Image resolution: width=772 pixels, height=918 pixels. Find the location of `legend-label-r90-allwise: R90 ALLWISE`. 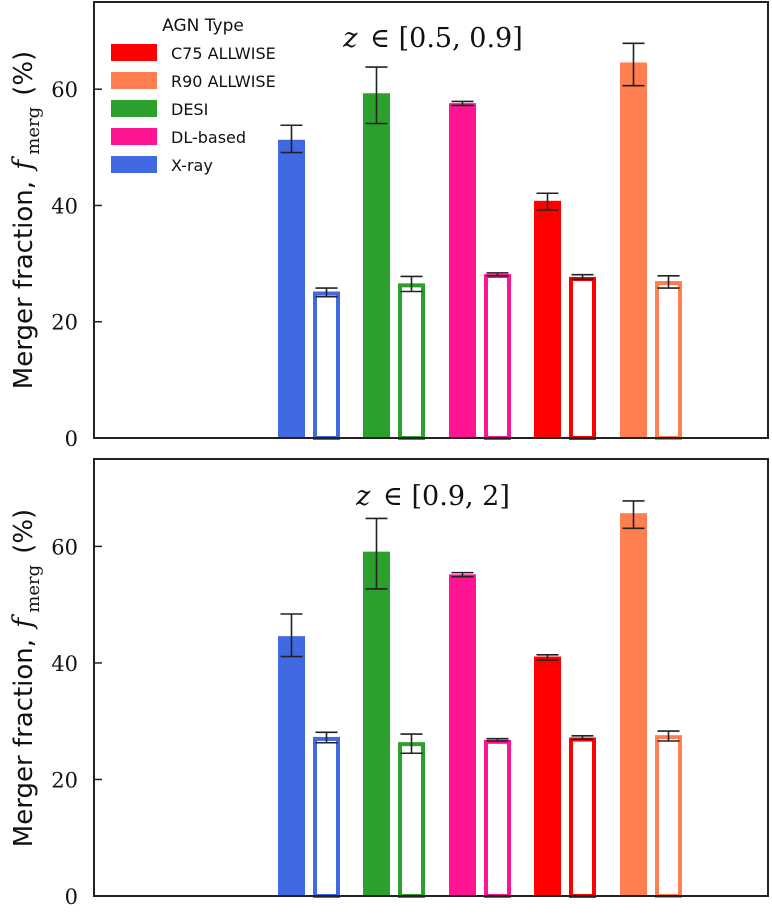

legend-label-r90-allwise: R90 ALLWISE is located at coordinates (223, 81).